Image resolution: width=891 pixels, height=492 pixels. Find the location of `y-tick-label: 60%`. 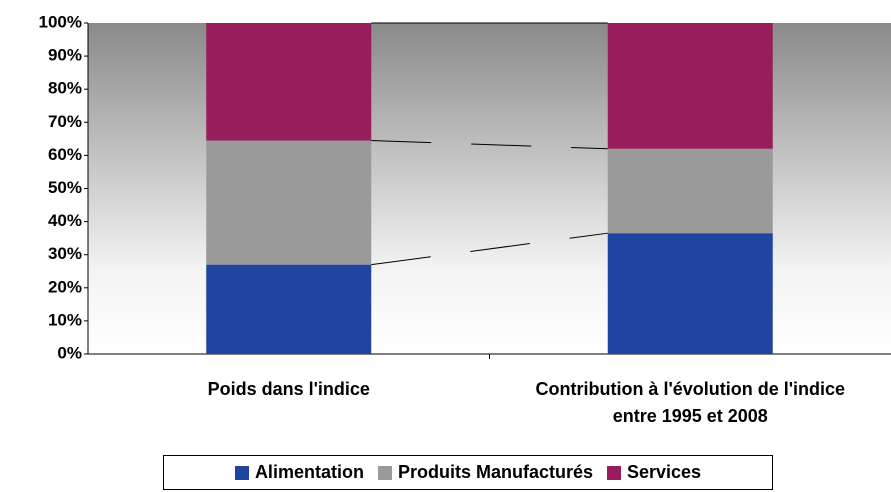

y-tick-label: 60% is located at coordinates (65, 154).